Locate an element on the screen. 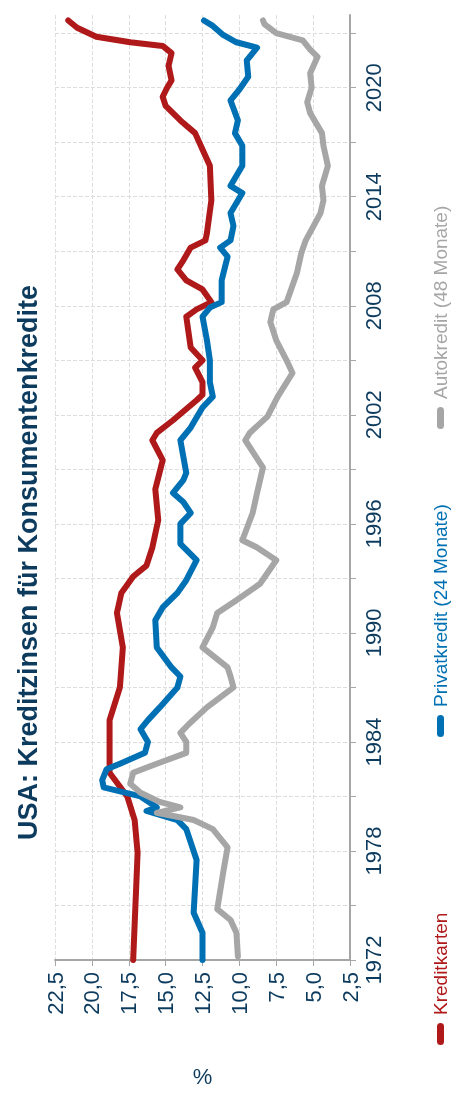 This screenshot has width=459, height=1109. x-tick-label: 17,5 is located at coordinates (129, 993).